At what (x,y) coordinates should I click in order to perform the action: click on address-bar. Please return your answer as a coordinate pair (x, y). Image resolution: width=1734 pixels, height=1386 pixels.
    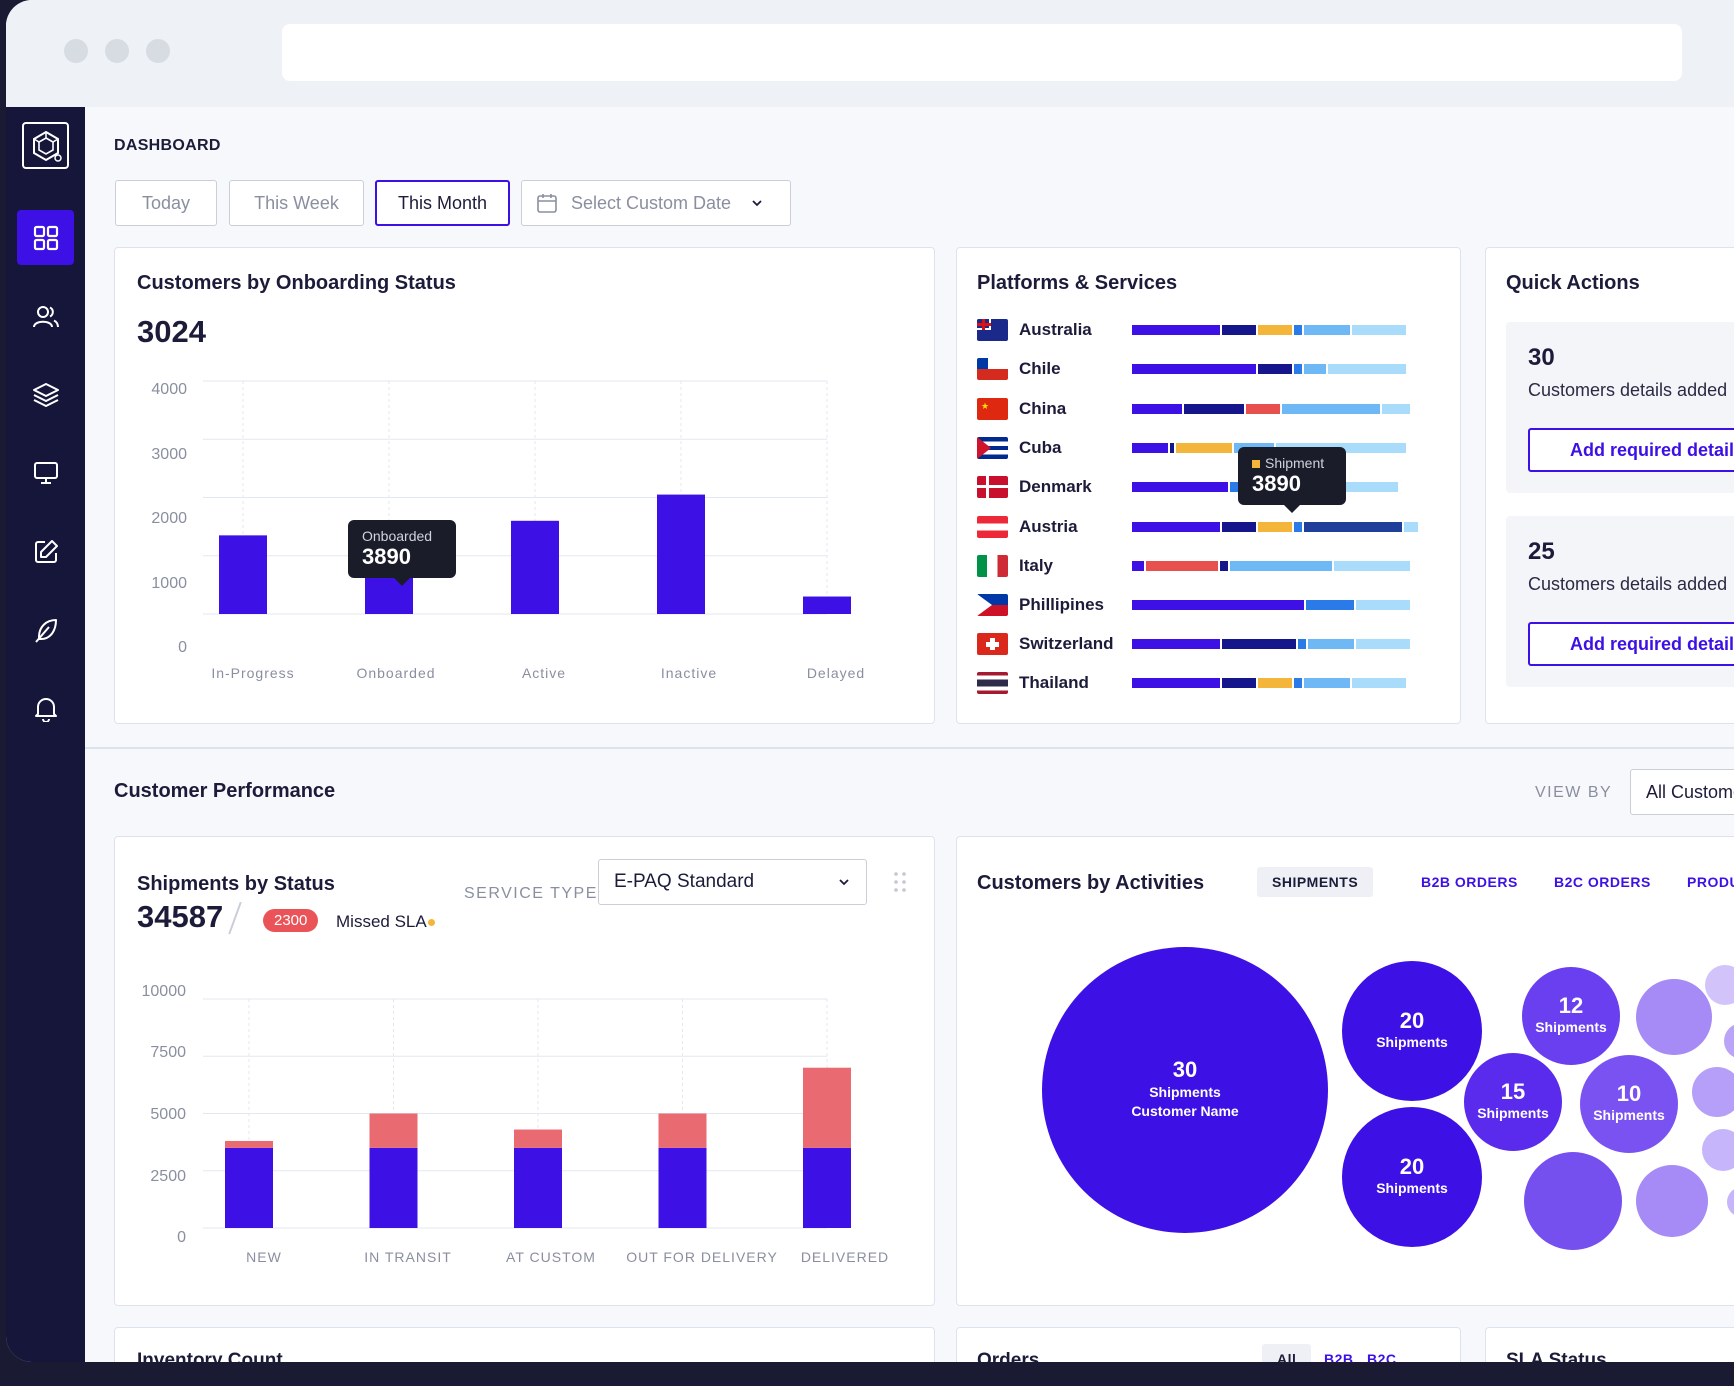
    Looking at the image, I should click on (982, 52).